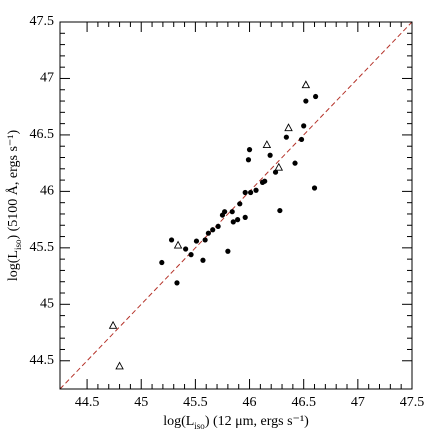 This screenshot has width=436, height=436. What do you see at coordinates (42, 134) in the screenshot?
I see `y-tick-label: 46.5` at bounding box center [42, 134].